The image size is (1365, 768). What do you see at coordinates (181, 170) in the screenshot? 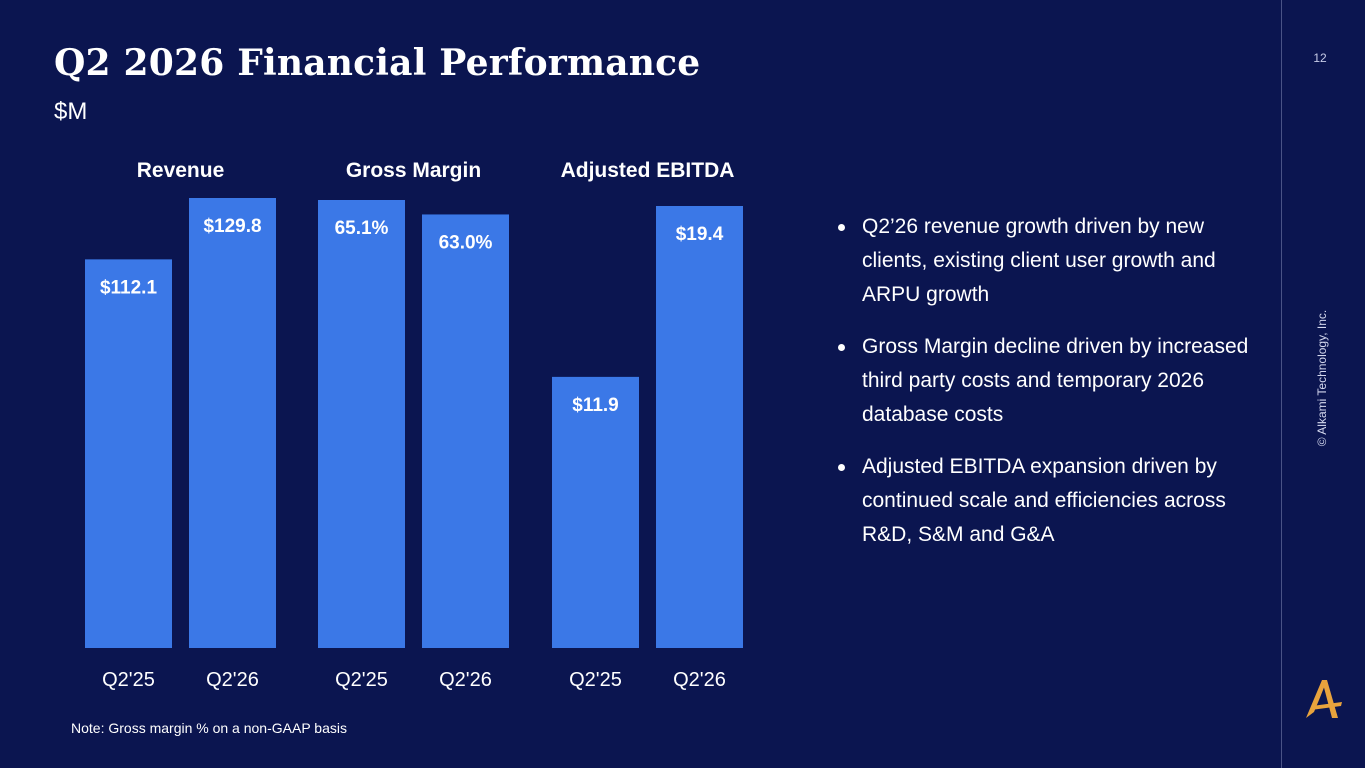
I see `chart-panel-title: Revenue` at bounding box center [181, 170].